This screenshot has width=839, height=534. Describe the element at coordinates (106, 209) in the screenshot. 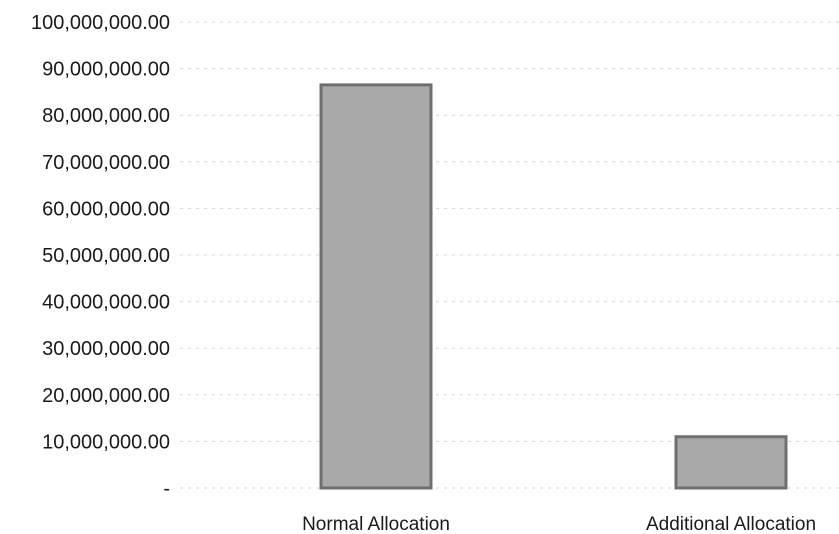

I see `y-tick-label: 60,000,000.00` at that location.